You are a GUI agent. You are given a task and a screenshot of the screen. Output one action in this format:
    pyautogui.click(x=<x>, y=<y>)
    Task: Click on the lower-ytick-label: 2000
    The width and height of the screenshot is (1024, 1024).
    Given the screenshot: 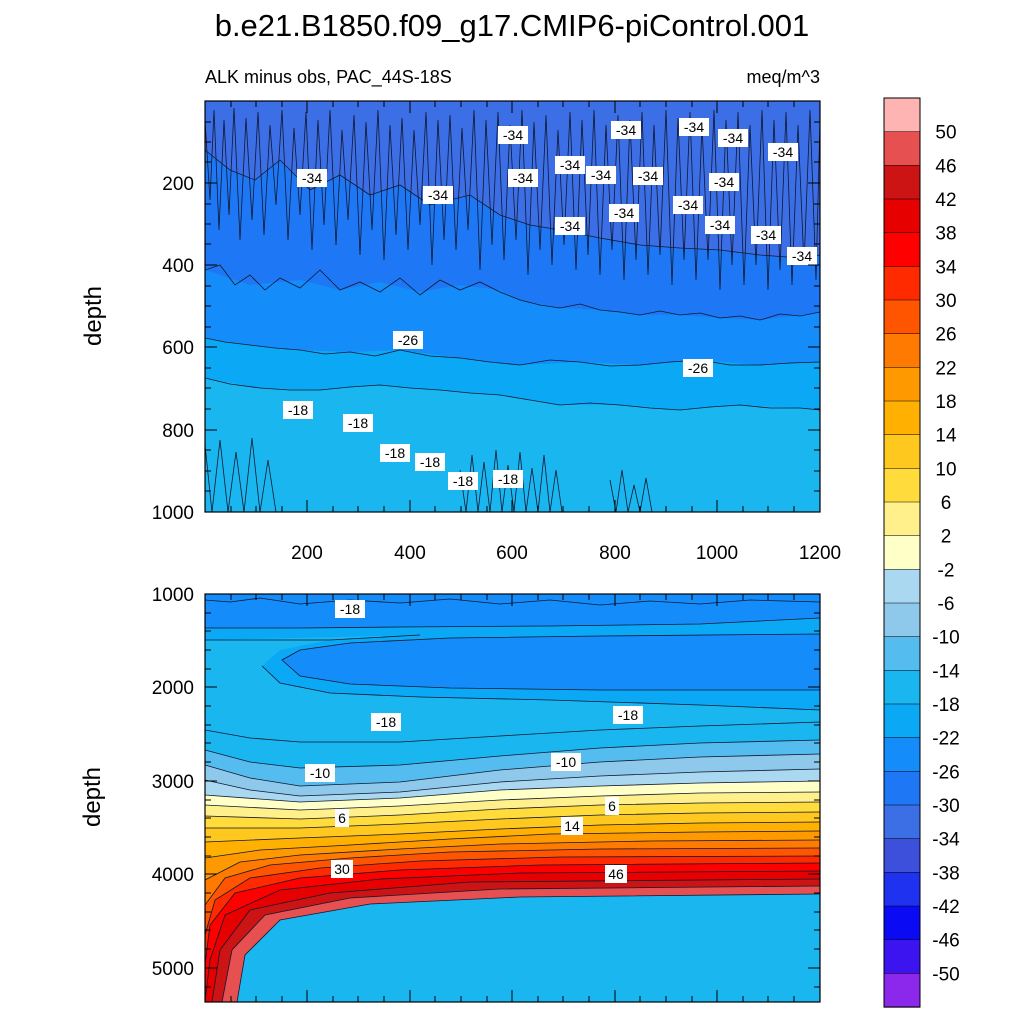 What is the action you would take?
    pyautogui.click(x=173, y=688)
    